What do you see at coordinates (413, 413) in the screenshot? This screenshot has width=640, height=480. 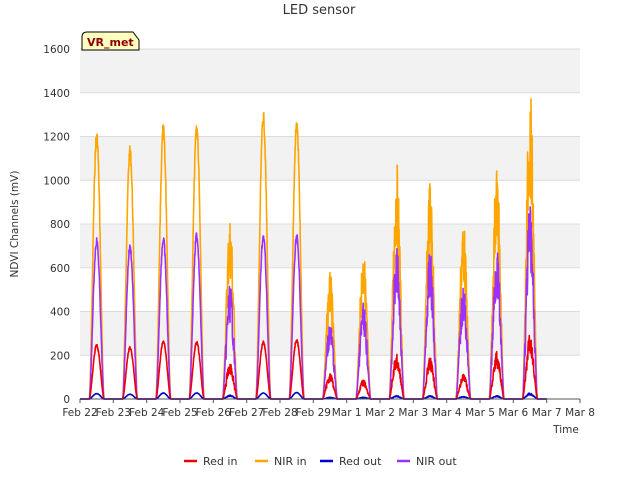 I see `x-tick-label: Mar 3` at bounding box center [413, 413].